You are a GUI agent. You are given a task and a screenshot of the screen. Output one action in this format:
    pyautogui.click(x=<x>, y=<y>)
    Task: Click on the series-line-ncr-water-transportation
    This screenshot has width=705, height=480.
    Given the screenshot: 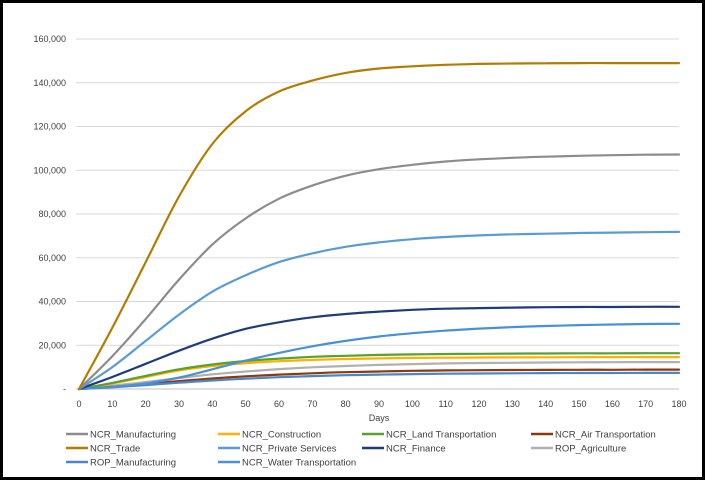 What is the action you would take?
    pyautogui.click(x=379, y=356)
    